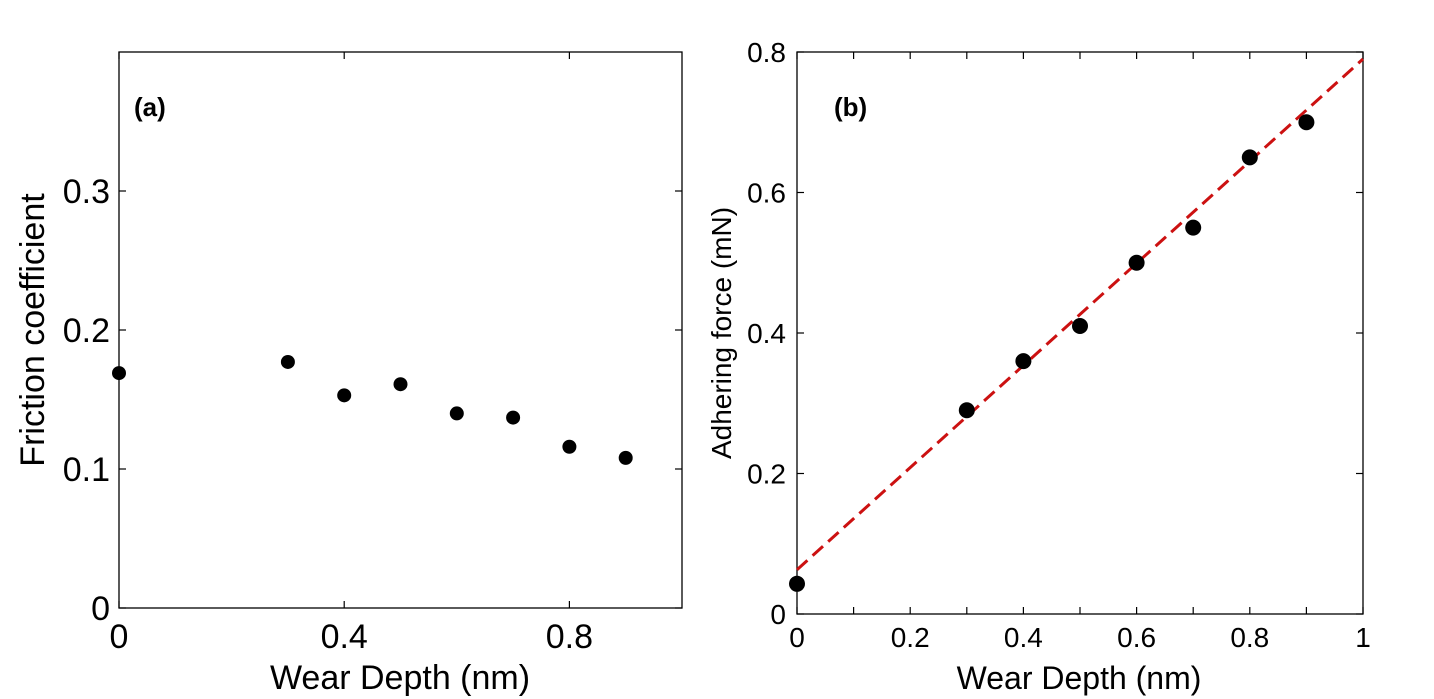 The width and height of the screenshot is (1434, 699). Describe the element at coordinates (86, 331) in the screenshot. I see `panel-a-ytick-label: 0.2` at that location.